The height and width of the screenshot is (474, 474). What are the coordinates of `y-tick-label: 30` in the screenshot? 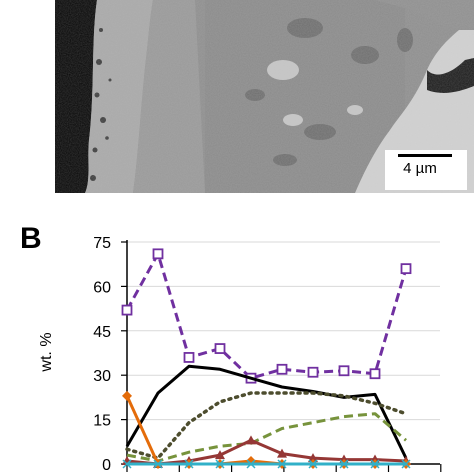 It's located at (102, 376).